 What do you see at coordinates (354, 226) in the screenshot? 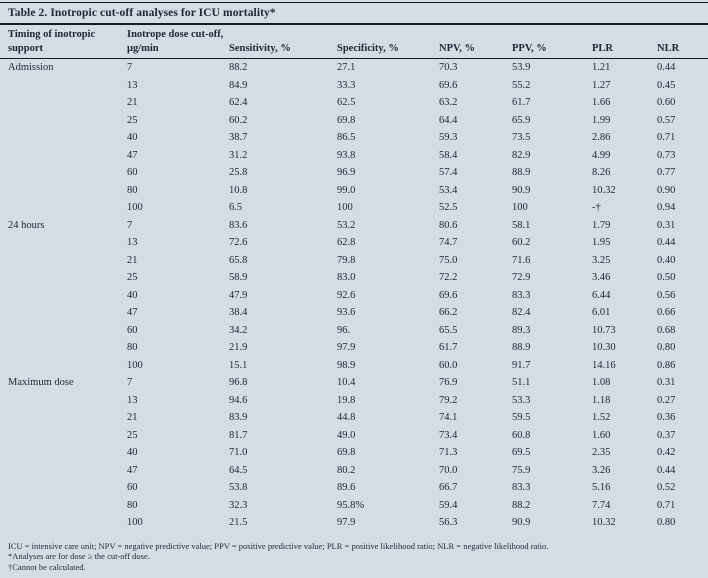
I see `table-row: 24 hours 7 83.6 53.2 80.6 58.1 1.79 0.31` at bounding box center [354, 226].